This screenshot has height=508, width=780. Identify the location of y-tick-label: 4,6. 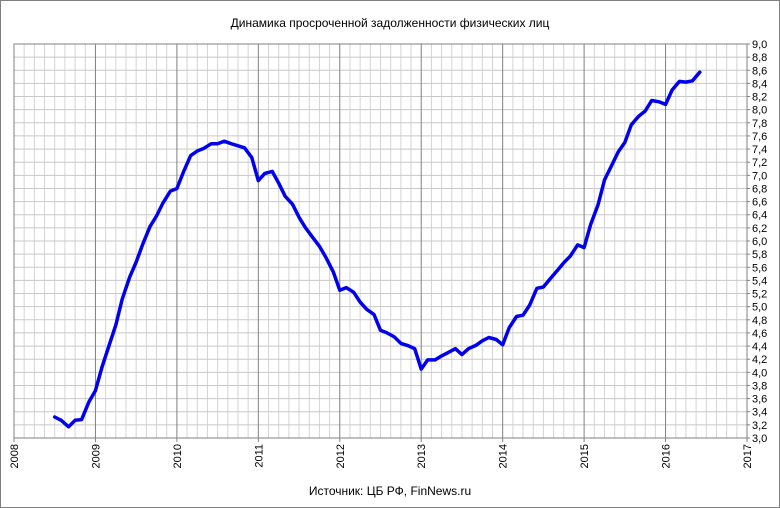
(759, 334).